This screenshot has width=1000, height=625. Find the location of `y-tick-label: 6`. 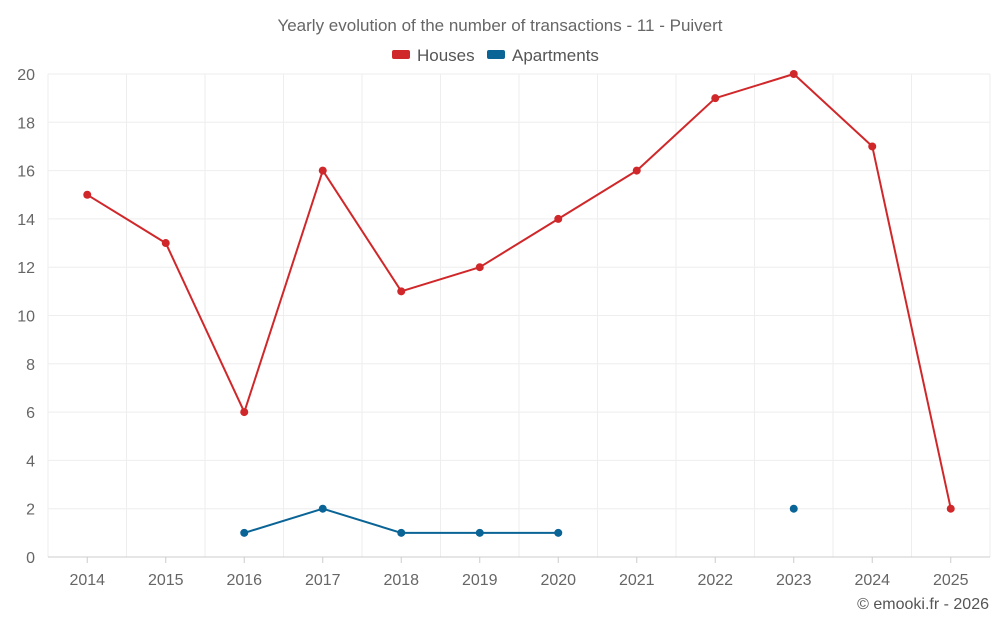

y-tick-label: 6 is located at coordinates (30, 413).